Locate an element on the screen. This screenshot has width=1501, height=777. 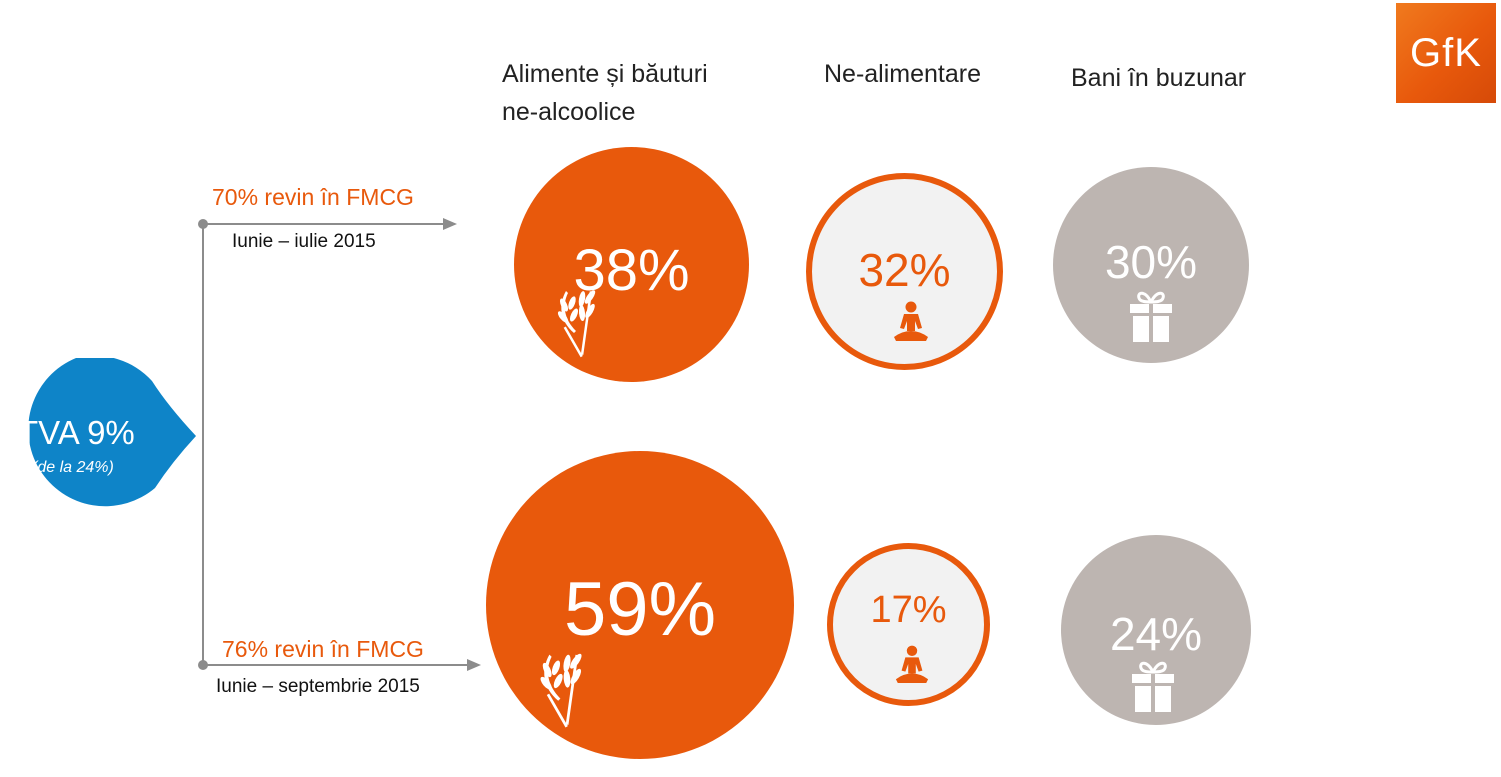
period-1-date: Iunie – iulie 2015 is located at coordinates (304, 241).